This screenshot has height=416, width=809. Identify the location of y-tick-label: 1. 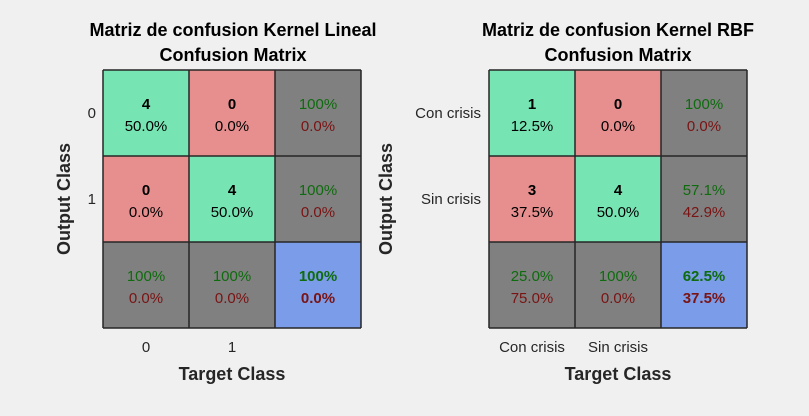
(92, 199).